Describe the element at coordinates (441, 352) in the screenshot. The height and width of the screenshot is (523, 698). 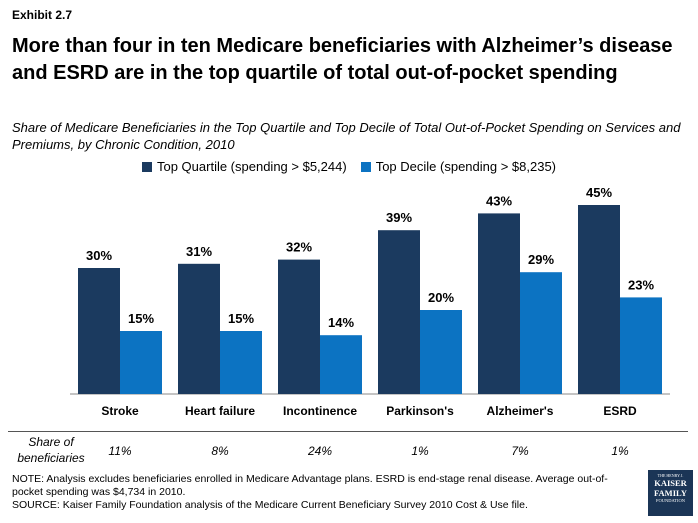
I see `bar-top-decile-parkinson-s` at that location.